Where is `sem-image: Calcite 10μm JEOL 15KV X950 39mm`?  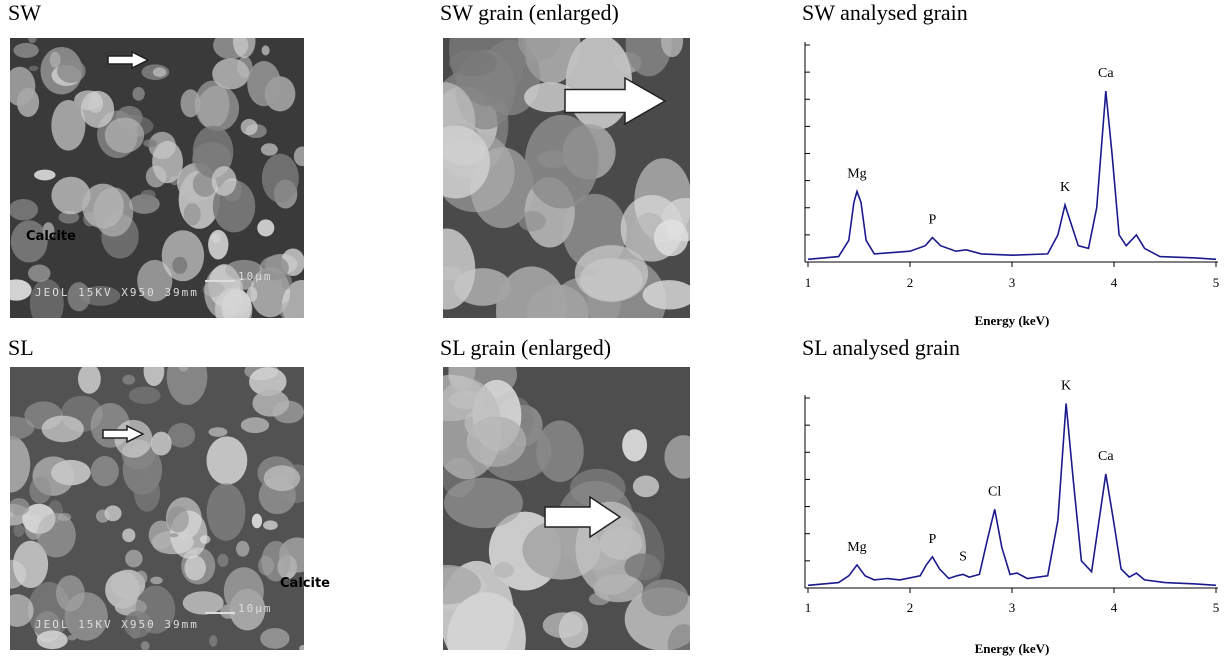 sem-image: Calcite 10μm JEOL 15KV X950 39mm is located at coordinates (170, 508).